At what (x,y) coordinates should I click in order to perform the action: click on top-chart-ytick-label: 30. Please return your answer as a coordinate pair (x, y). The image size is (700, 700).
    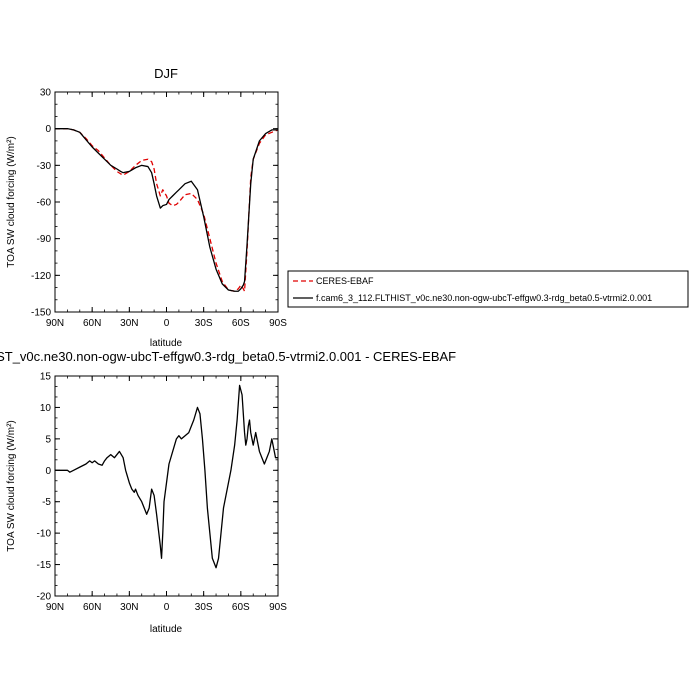
    Looking at the image, I should click on (46, 93).